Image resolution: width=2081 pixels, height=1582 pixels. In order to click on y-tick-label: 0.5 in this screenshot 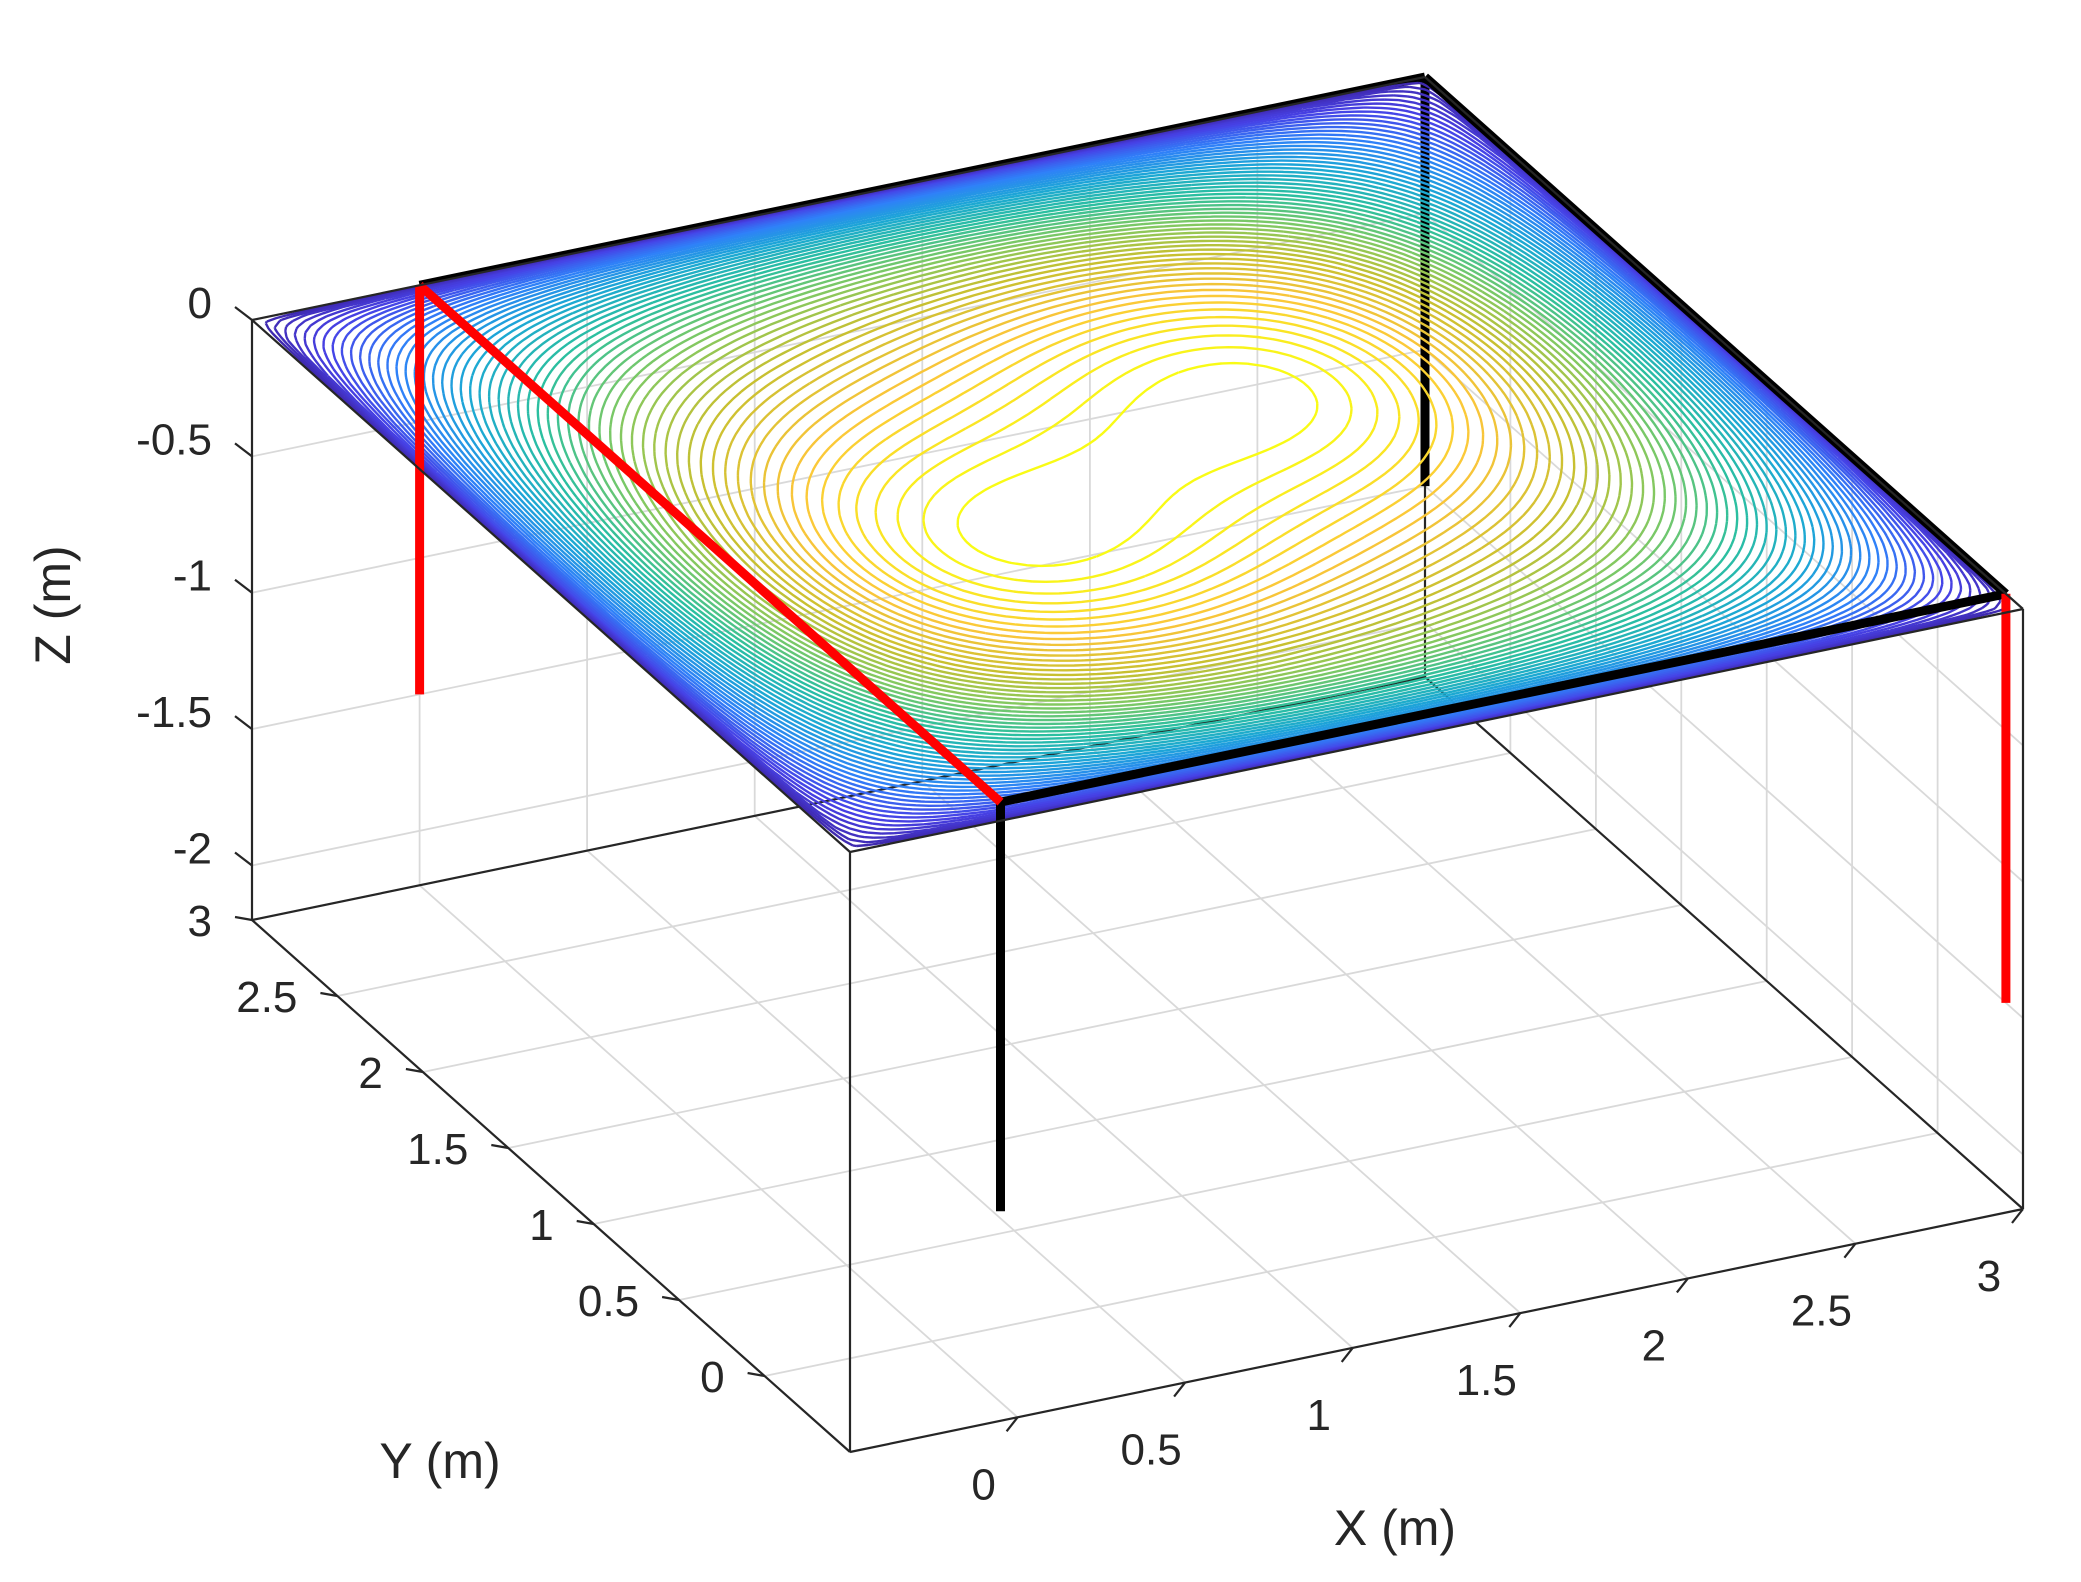, I will do `click(608, 1301)`.